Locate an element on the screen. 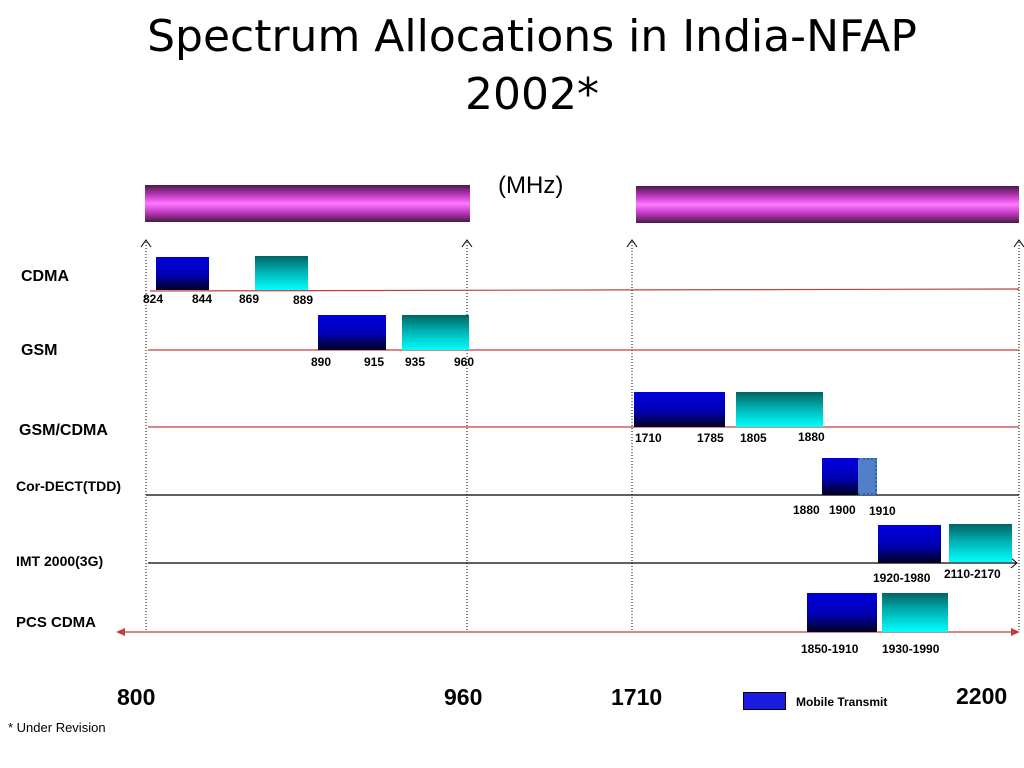  arrow-right-imt is located at coordinates (1014, 563).